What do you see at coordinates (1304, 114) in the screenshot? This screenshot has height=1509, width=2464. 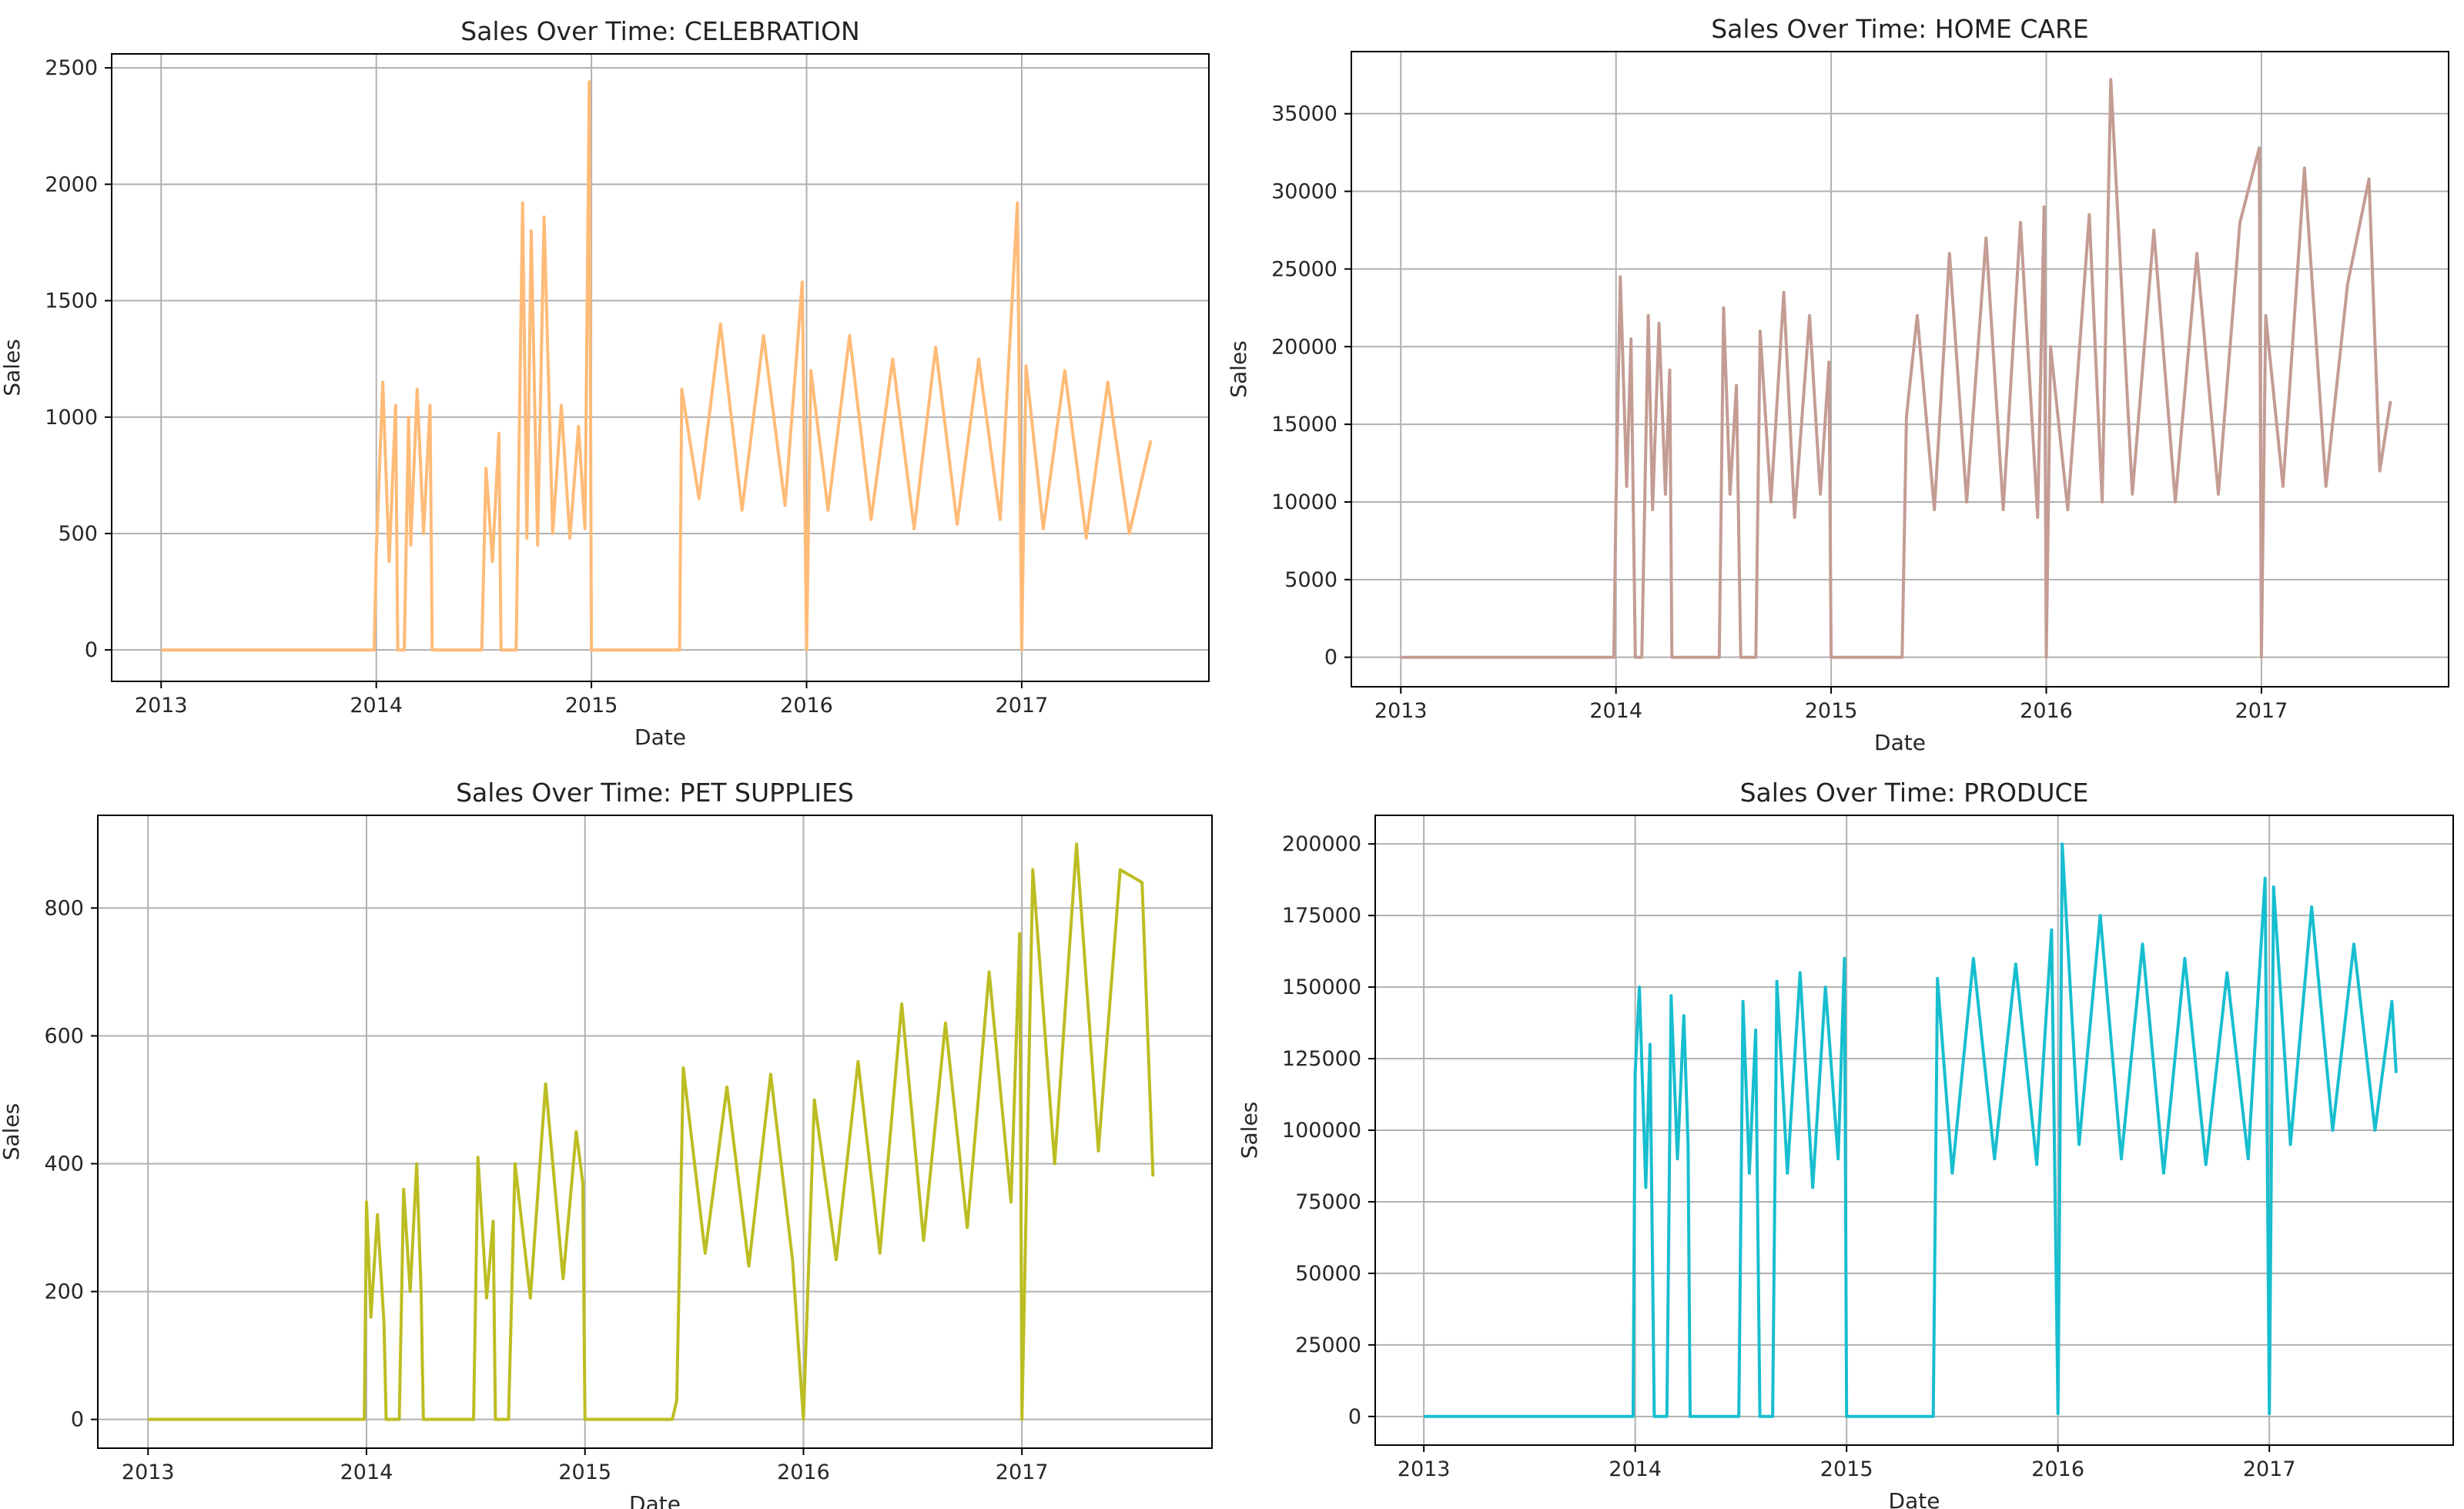 I see `y-tick-label: 35000` at bounding box center [1304, 114].